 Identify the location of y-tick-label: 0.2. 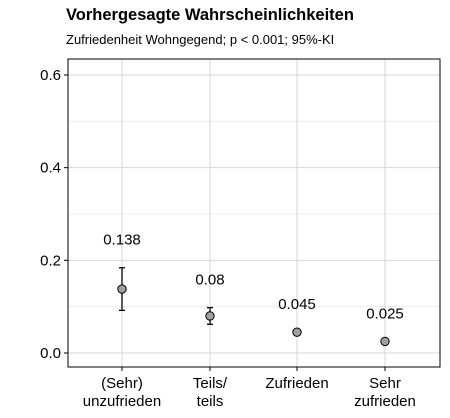
(50, 260).